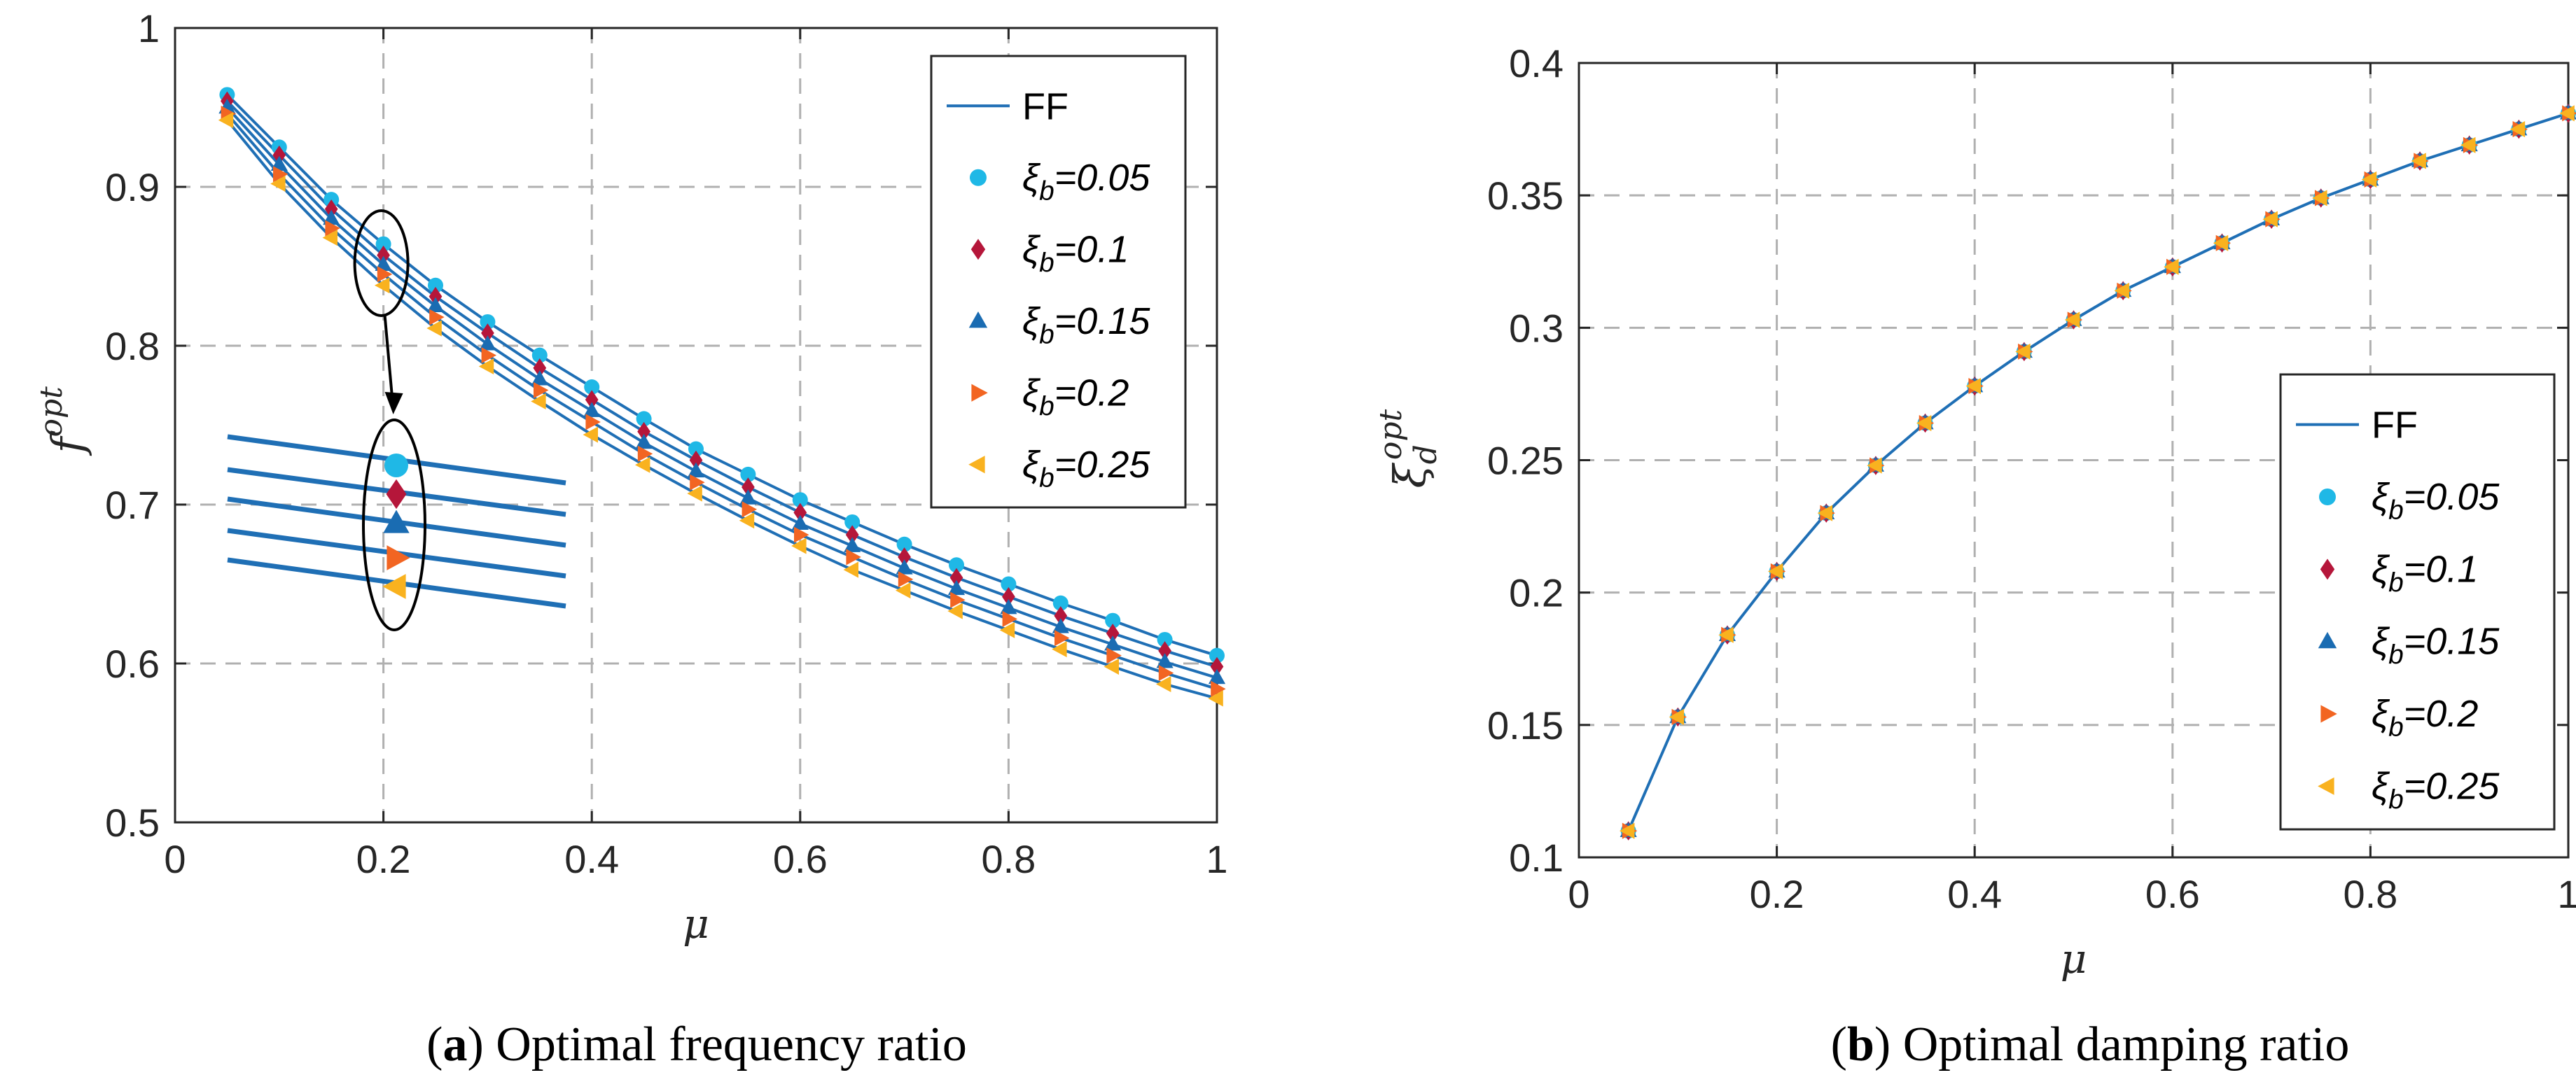  What do you see at coordinates (132, 346) in the screenshot?
I see `y-tick-label: 0.8` at bounding box center [132, 346].